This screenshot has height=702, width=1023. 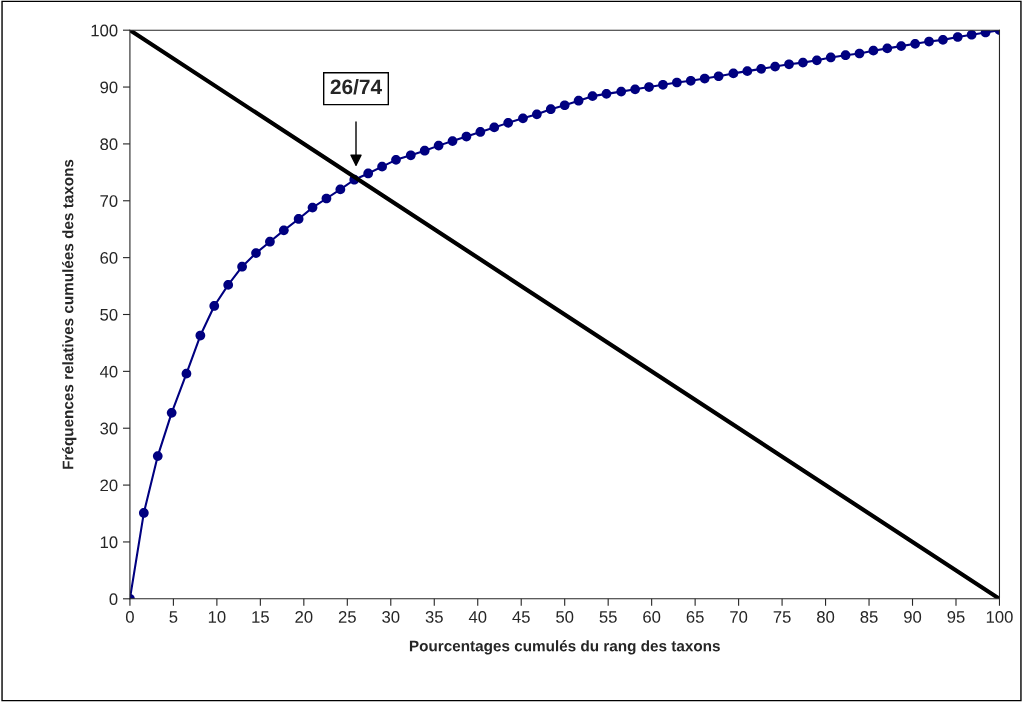 What do you see at coordinates (695, 617) in the screenshot?
I see `x-tick-label: 65` at bounding box center [695, 617].